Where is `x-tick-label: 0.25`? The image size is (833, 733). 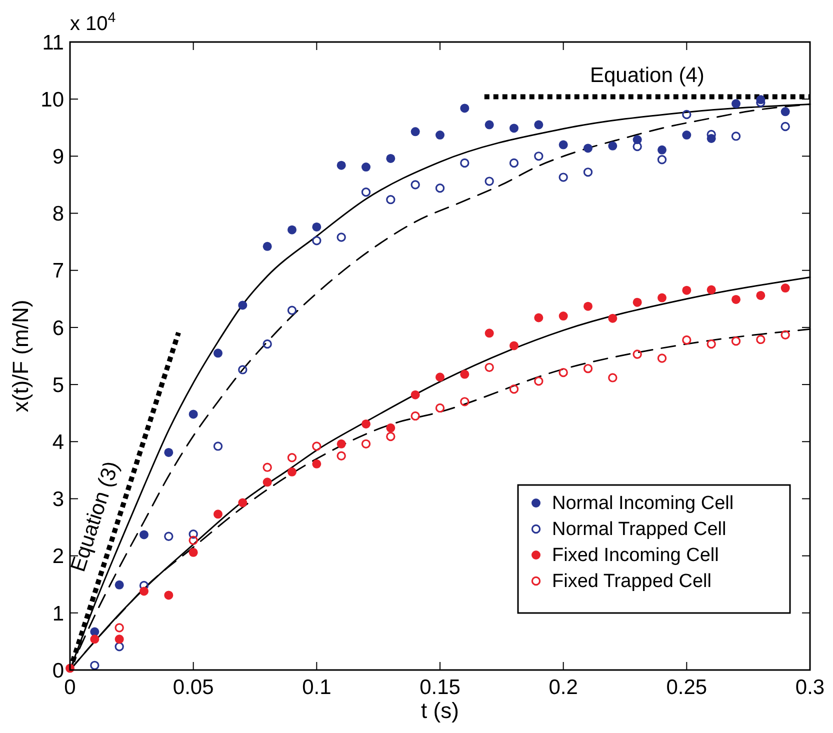 x-tick-label: 0.25 is located at coordinates (687, 687).